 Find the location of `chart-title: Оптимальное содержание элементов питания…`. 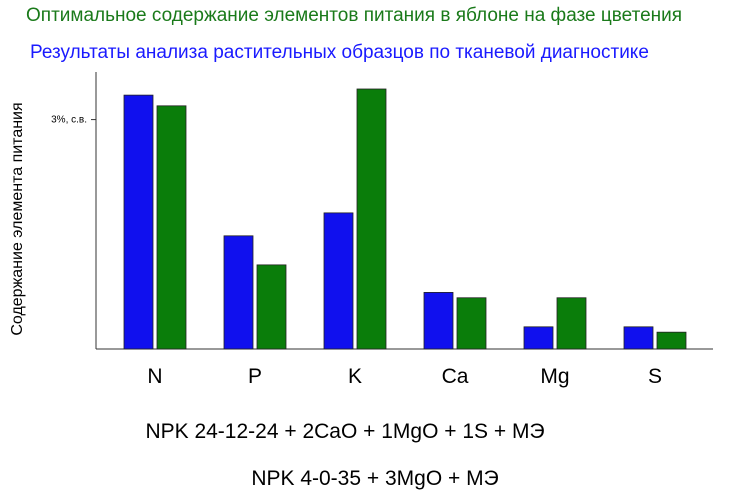

chart-title: Оптимальное содержание элементов питания… is located at coordinates (354, 15).